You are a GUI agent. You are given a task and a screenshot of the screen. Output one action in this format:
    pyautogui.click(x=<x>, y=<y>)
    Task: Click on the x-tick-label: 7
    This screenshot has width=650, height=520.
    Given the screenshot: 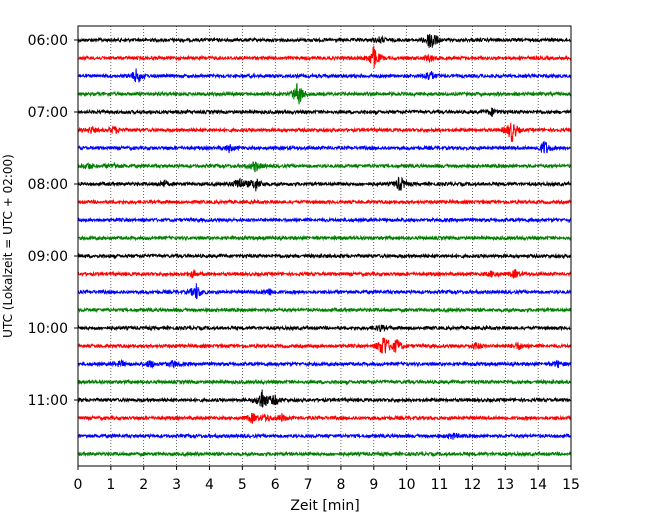 What is the action you would take?
    pyautogui.click(x=308, y=485)
    